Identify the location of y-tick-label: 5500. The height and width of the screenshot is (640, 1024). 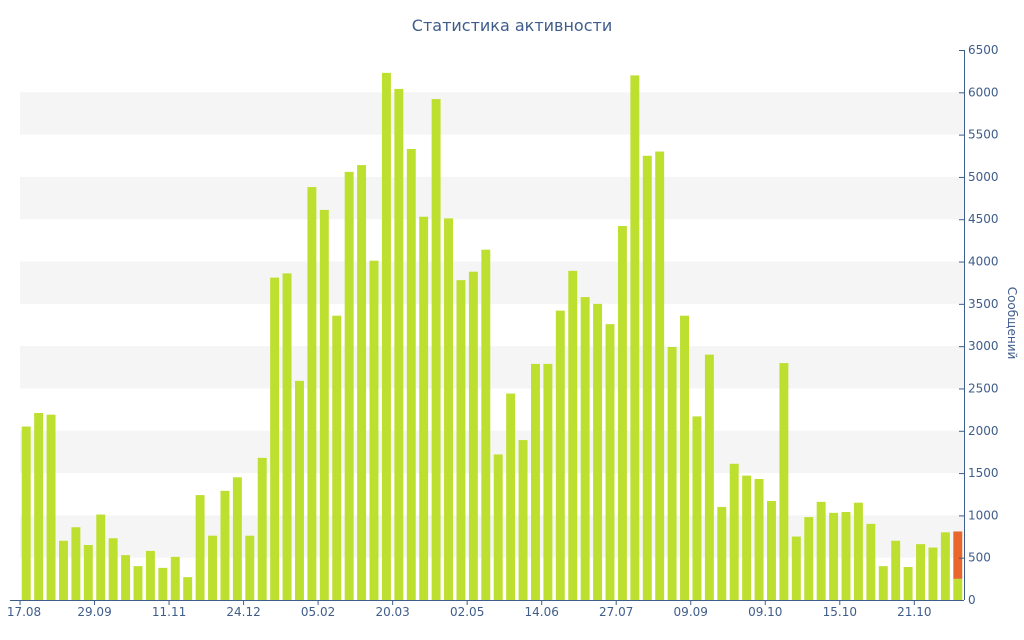
(983, 135).